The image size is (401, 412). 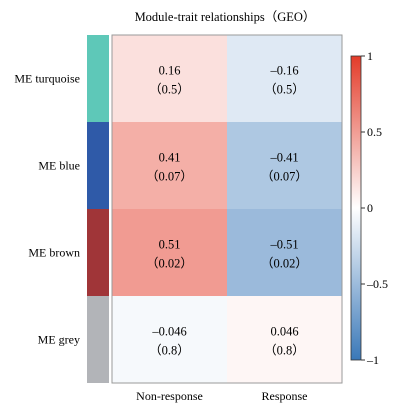 I want to click on cell-value-label: –0.16, so click(x=283, y=71).